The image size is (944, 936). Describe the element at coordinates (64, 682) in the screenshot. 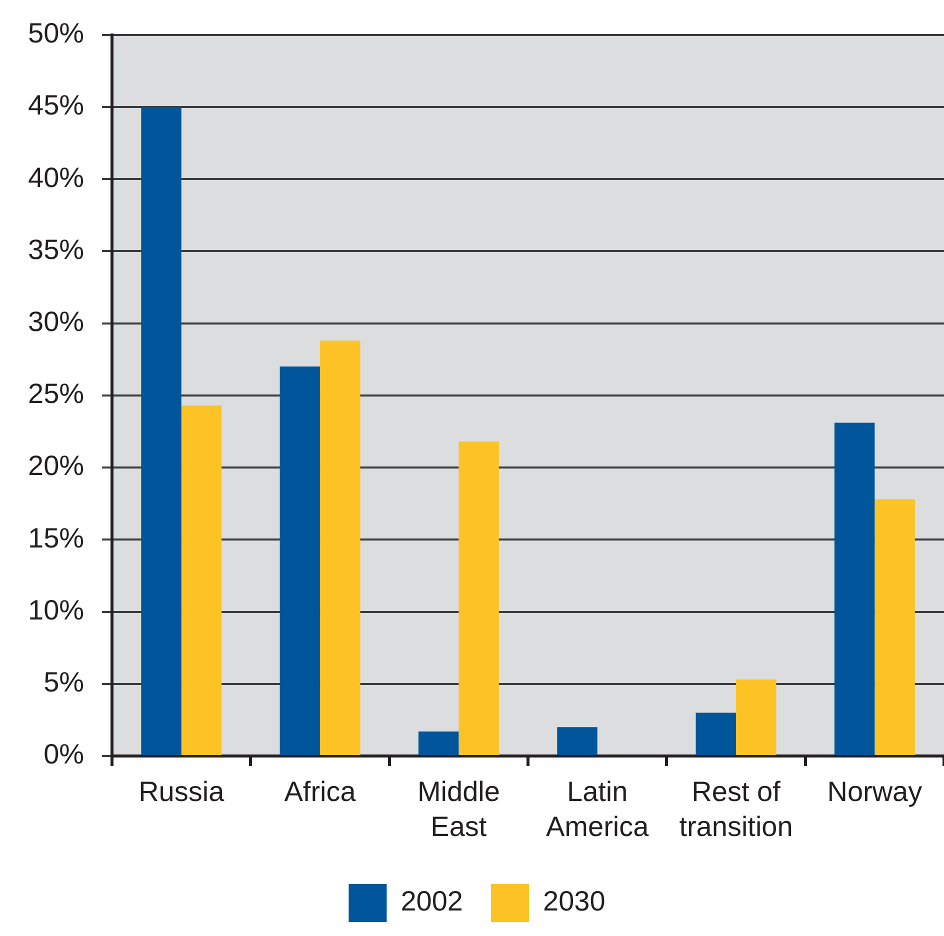

I see `y-tick-label: 5%` at that location.